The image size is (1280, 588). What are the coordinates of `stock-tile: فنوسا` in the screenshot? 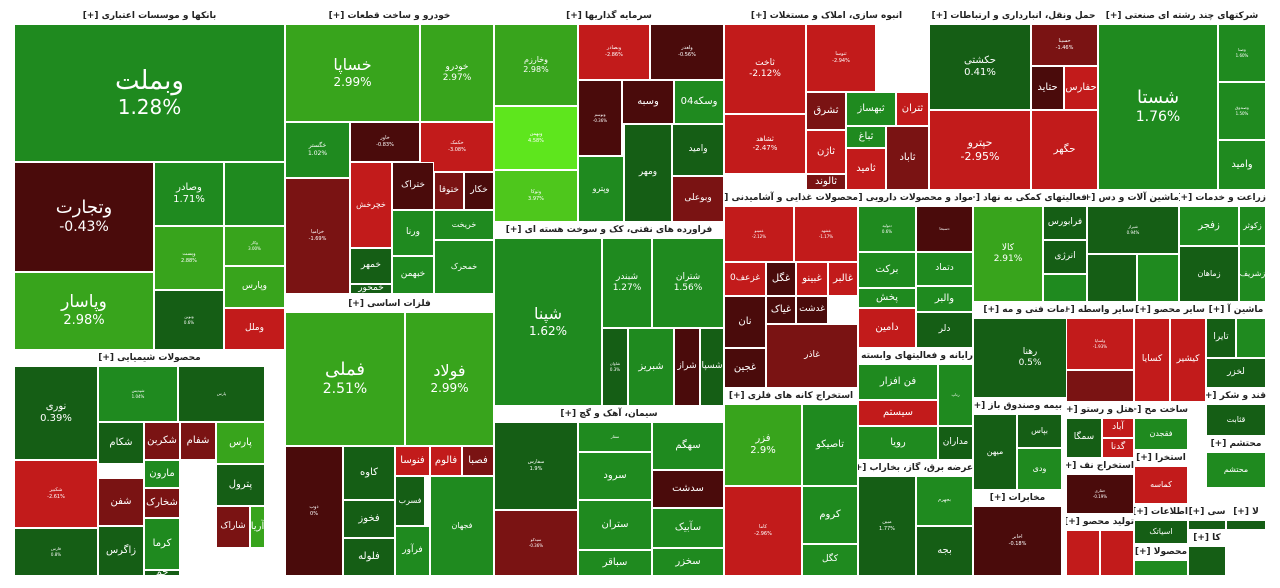 It's located at (412, 461).